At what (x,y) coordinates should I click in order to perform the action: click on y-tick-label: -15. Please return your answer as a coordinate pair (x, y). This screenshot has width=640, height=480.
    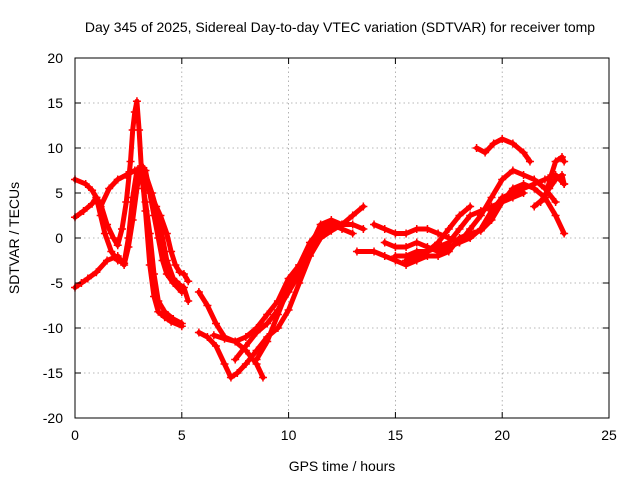
    Looking at the image, I should click on (53, 373).